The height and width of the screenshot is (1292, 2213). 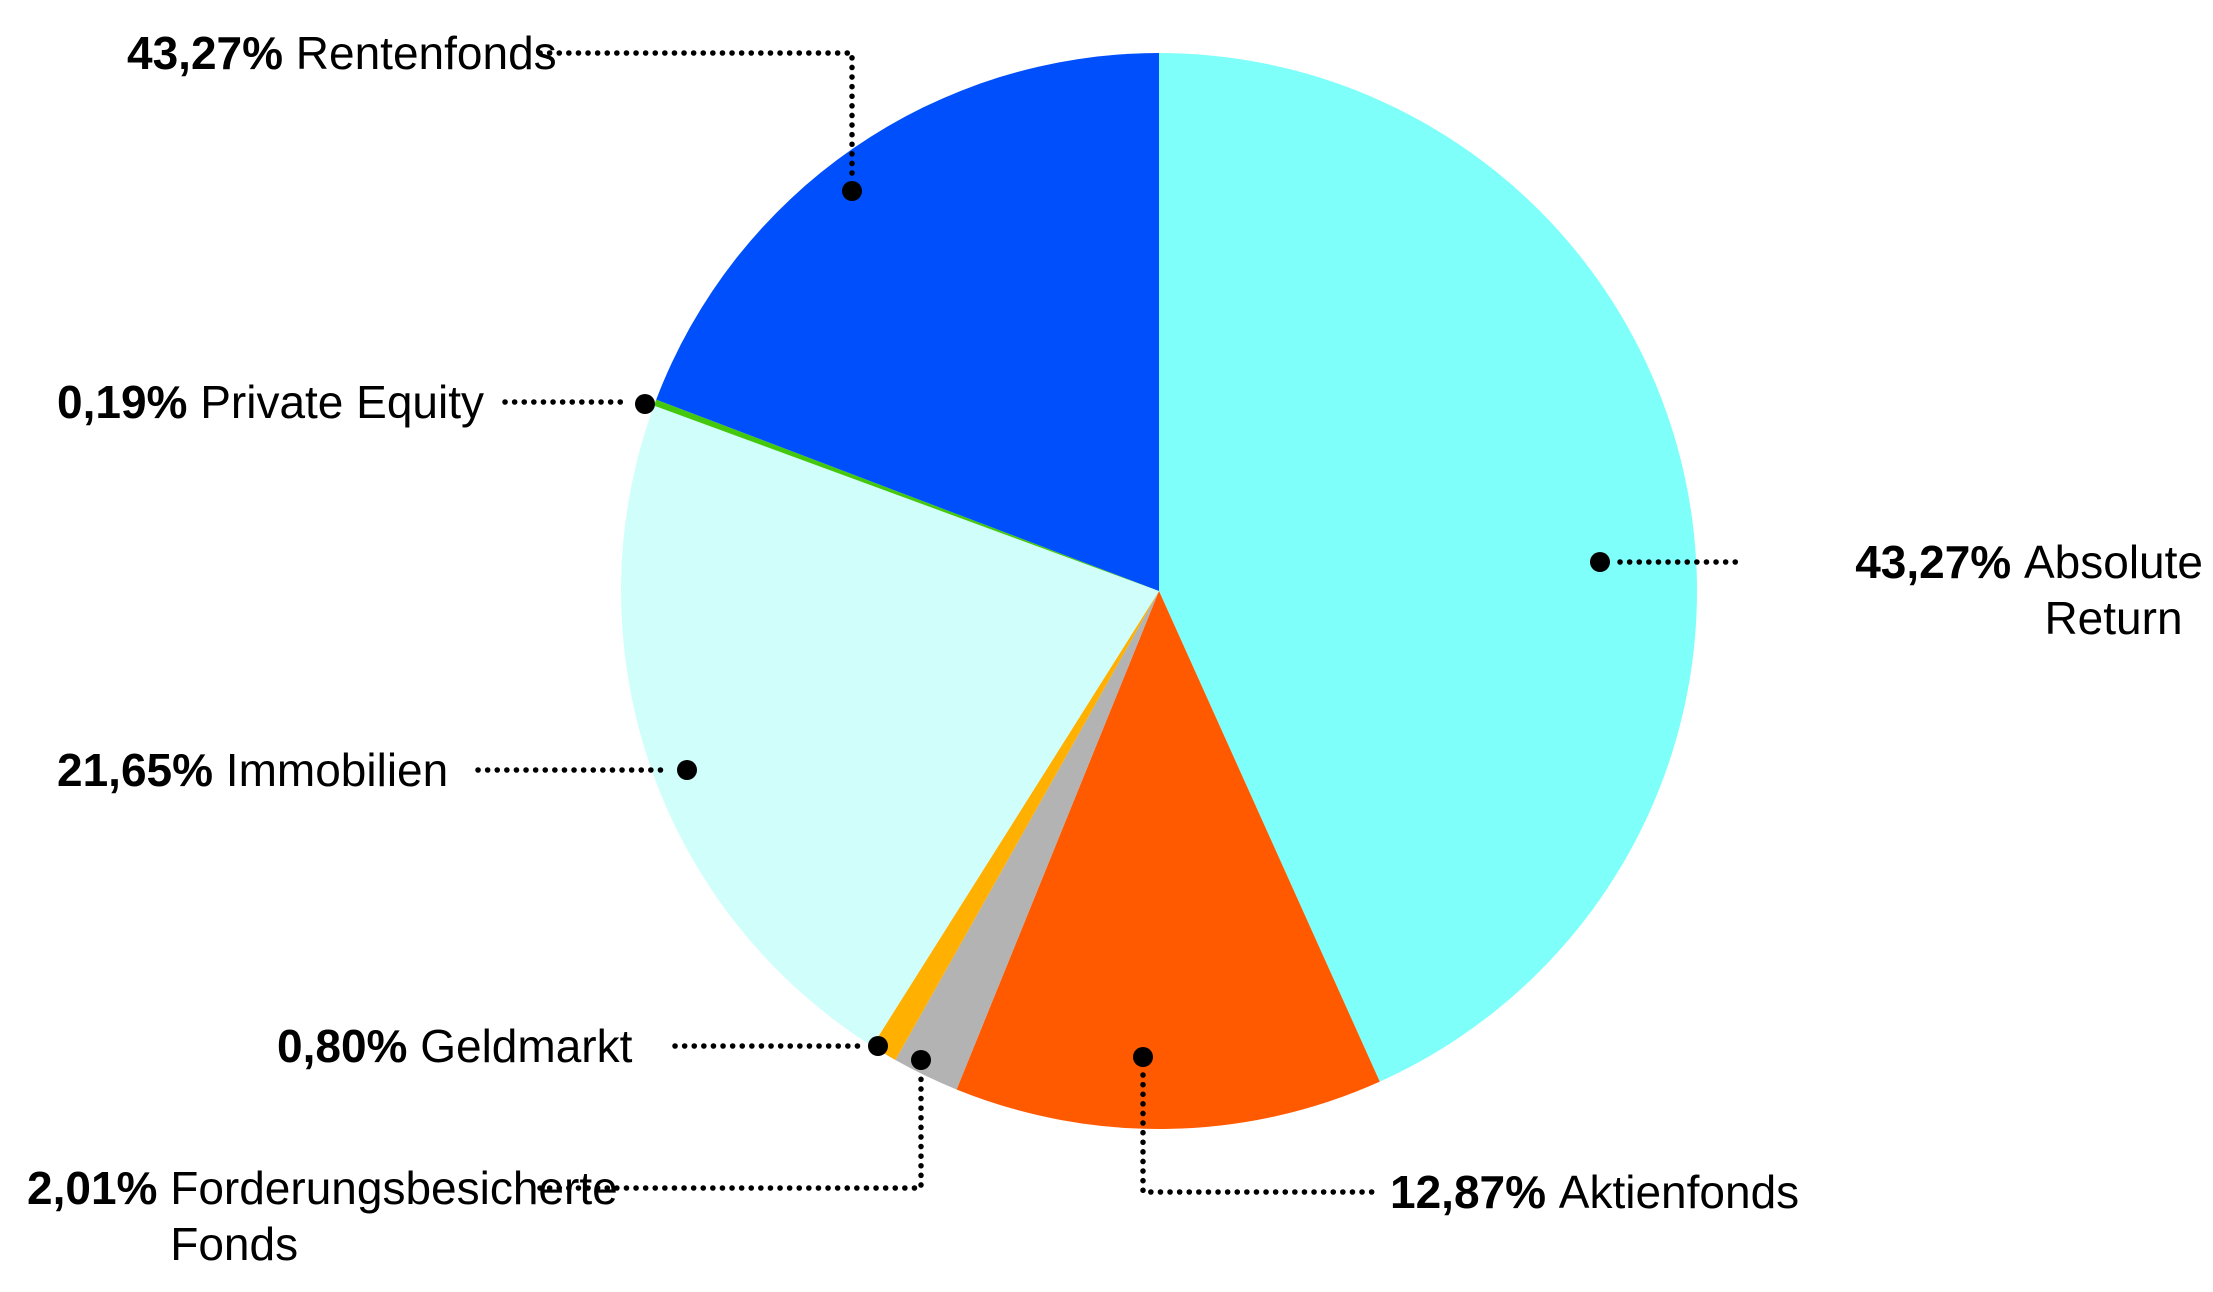 I want to click on pie-segment-rentenfonds, so click(x=907, y=322).